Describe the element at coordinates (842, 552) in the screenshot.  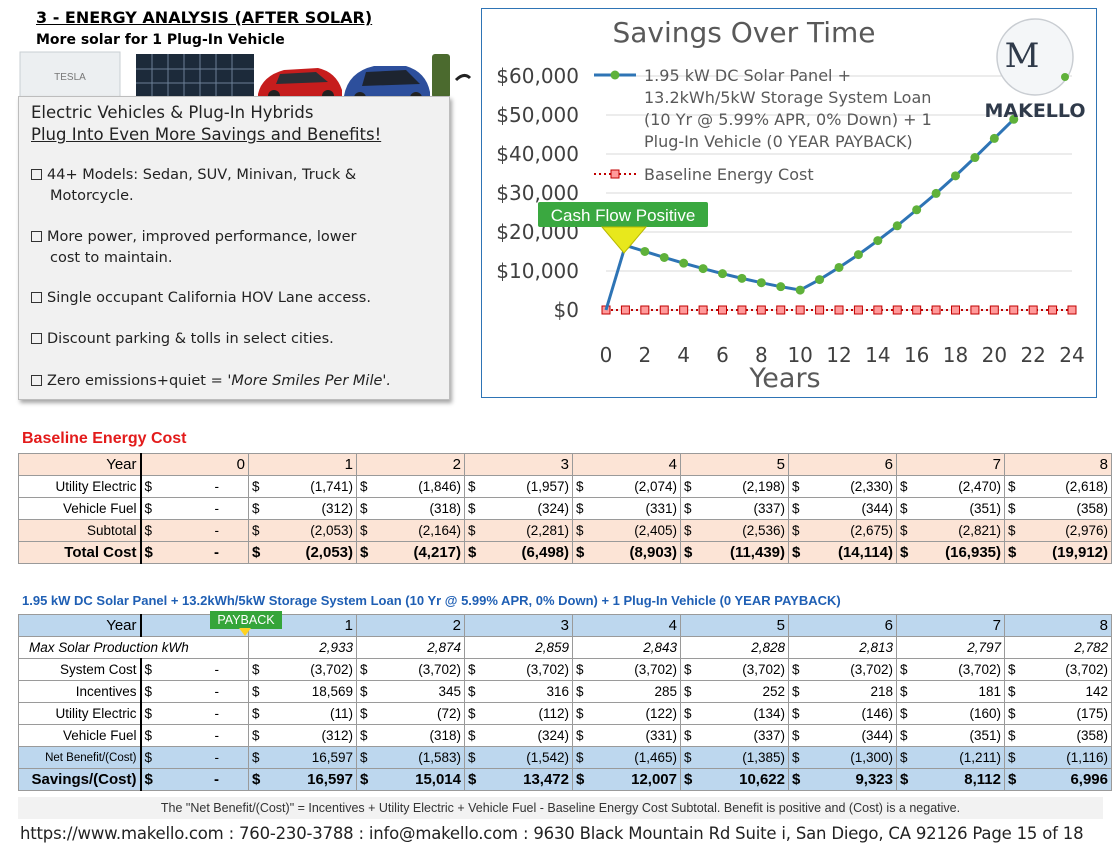
I see `value-cell: $ (14,114)` at that location.